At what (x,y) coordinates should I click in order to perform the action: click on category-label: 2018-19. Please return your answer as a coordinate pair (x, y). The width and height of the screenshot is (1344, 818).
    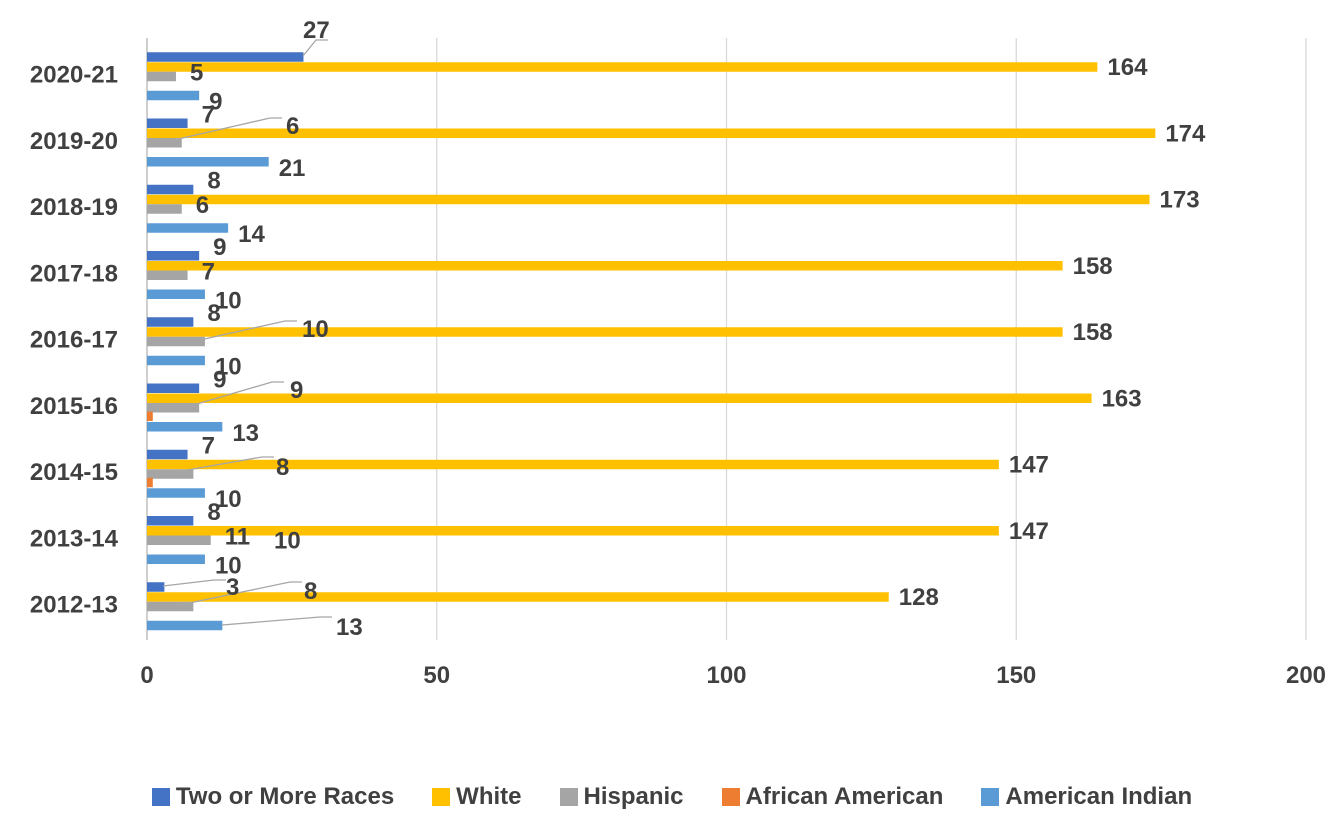
    Looking at the image, I should click on (74, 207).